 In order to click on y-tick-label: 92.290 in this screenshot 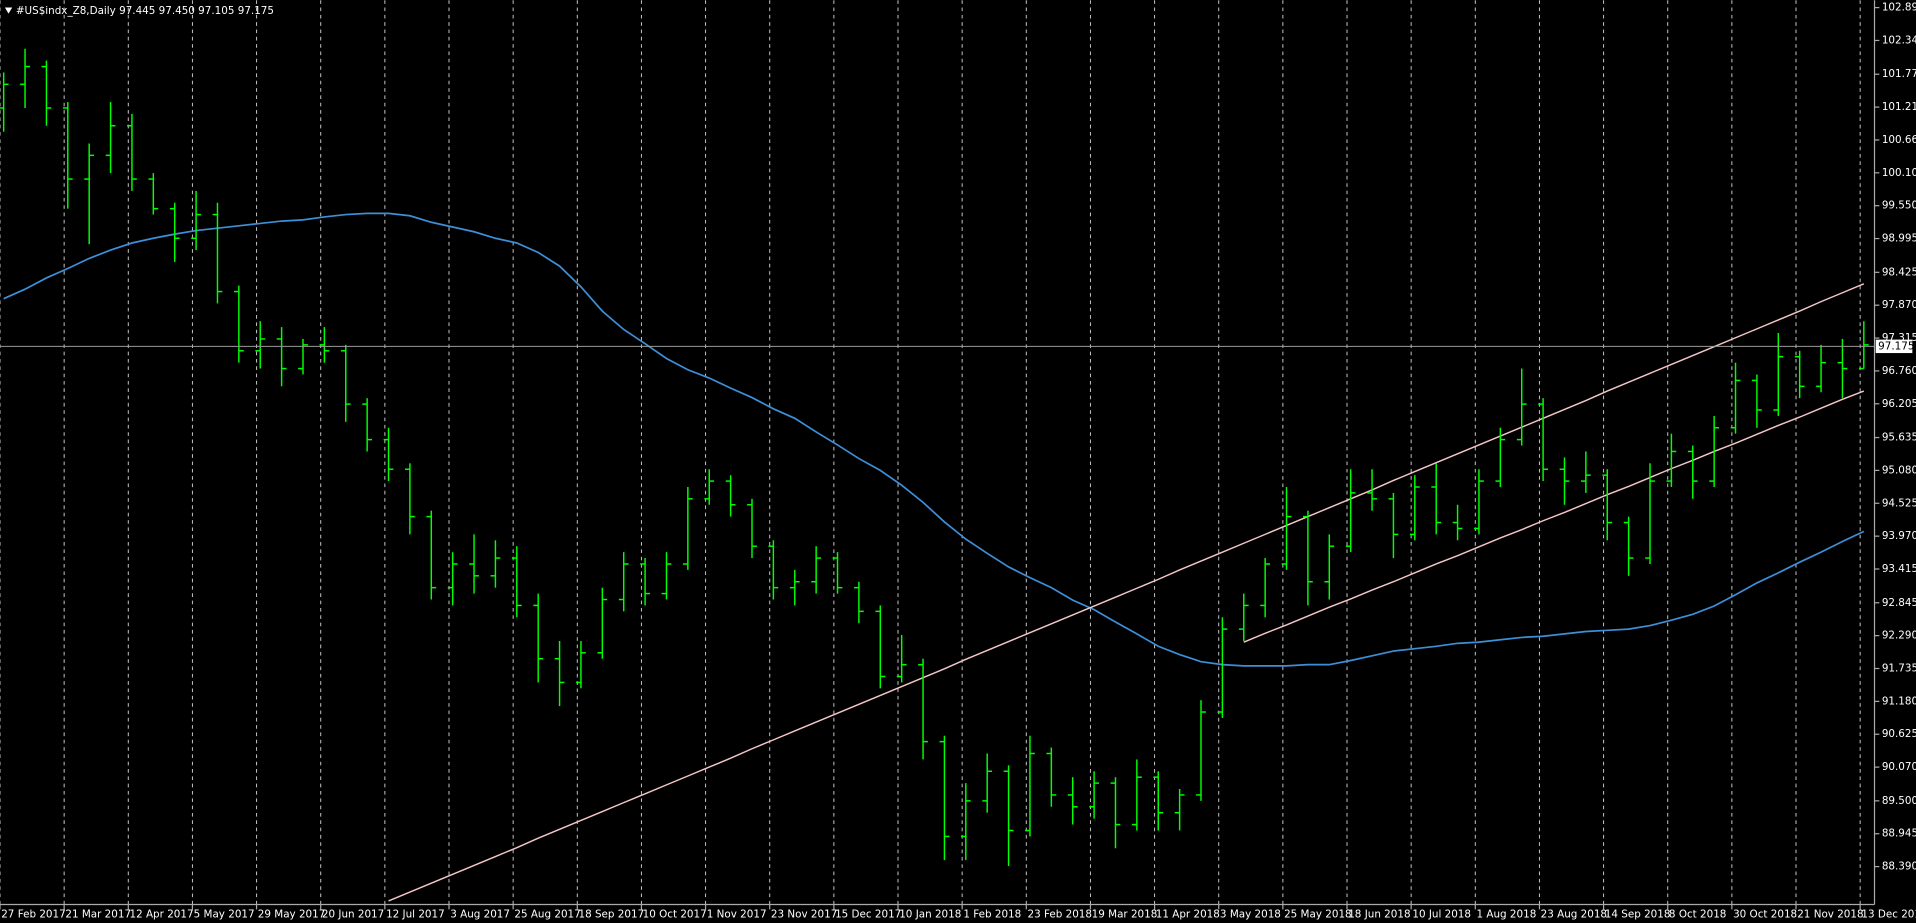, I will do `click(1899, 636)`.